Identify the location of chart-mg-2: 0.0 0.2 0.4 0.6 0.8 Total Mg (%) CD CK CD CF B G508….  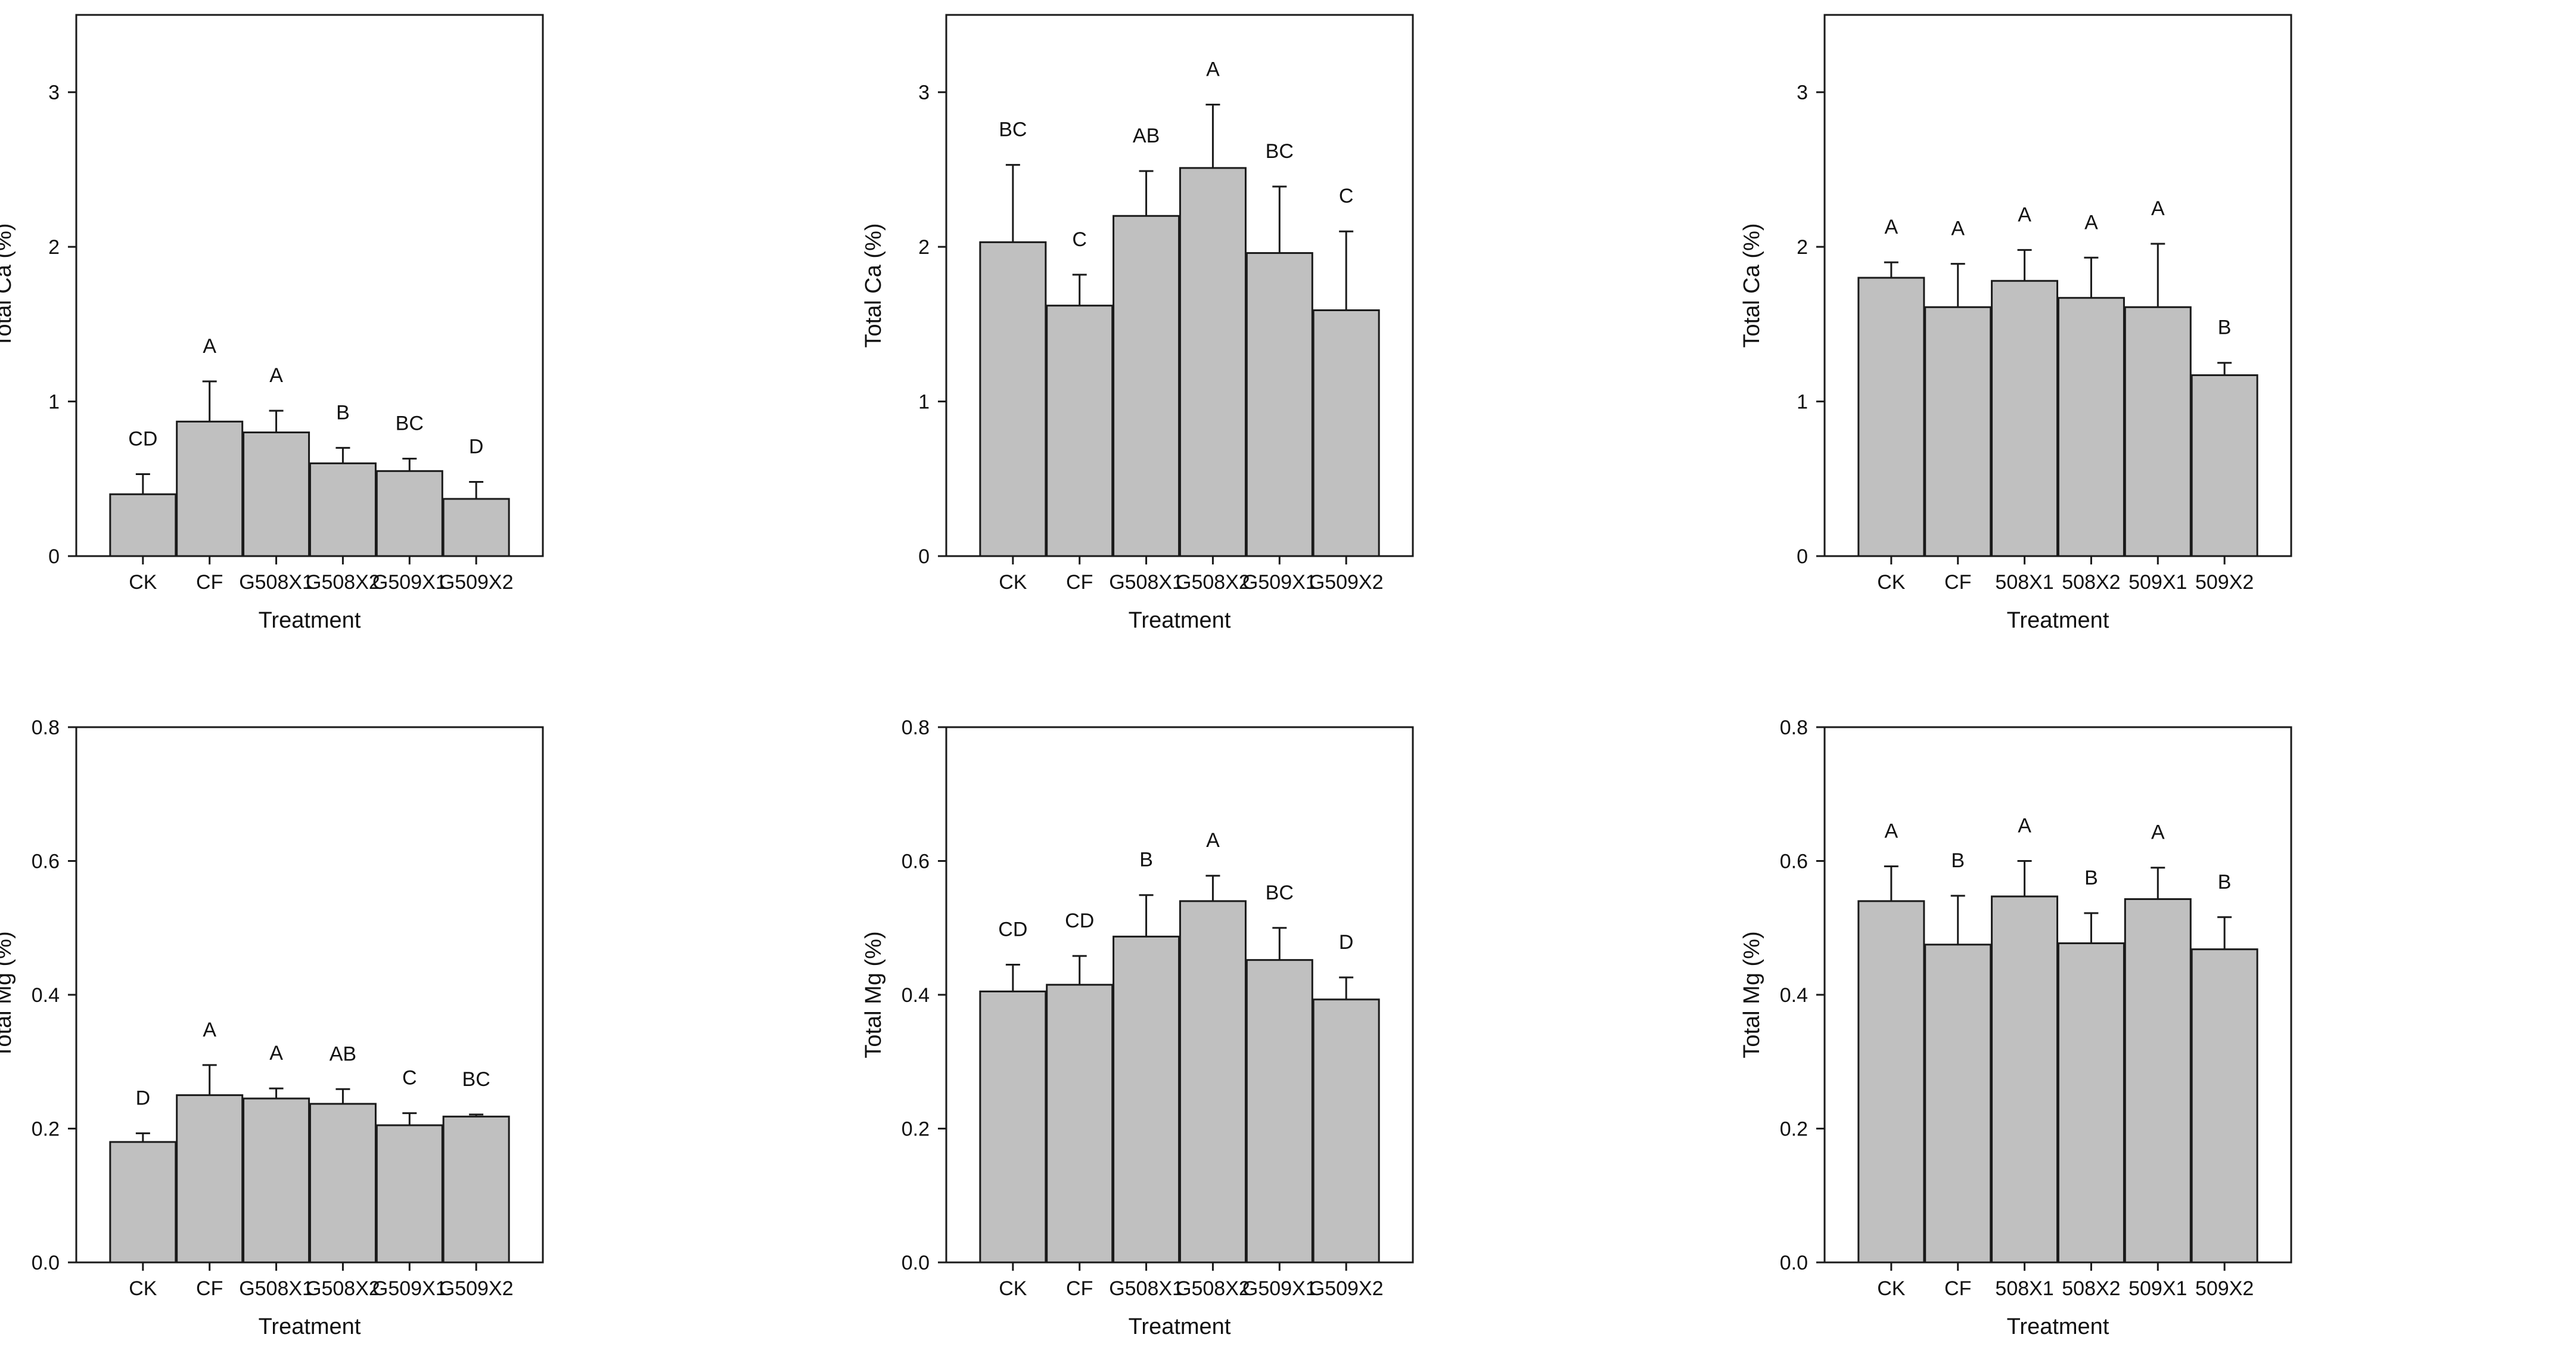
(1137, 1027).